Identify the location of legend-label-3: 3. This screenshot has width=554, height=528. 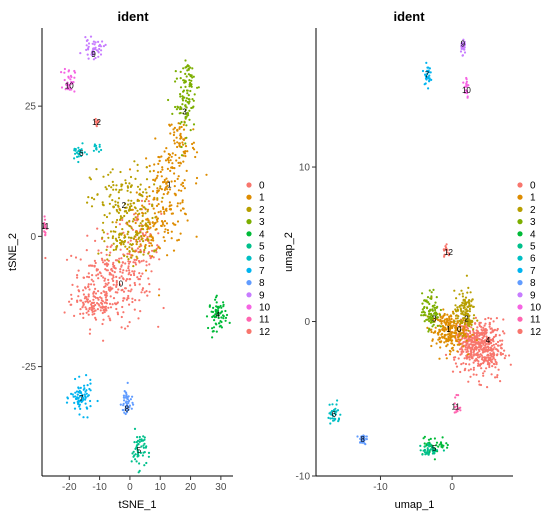
(533, 222).